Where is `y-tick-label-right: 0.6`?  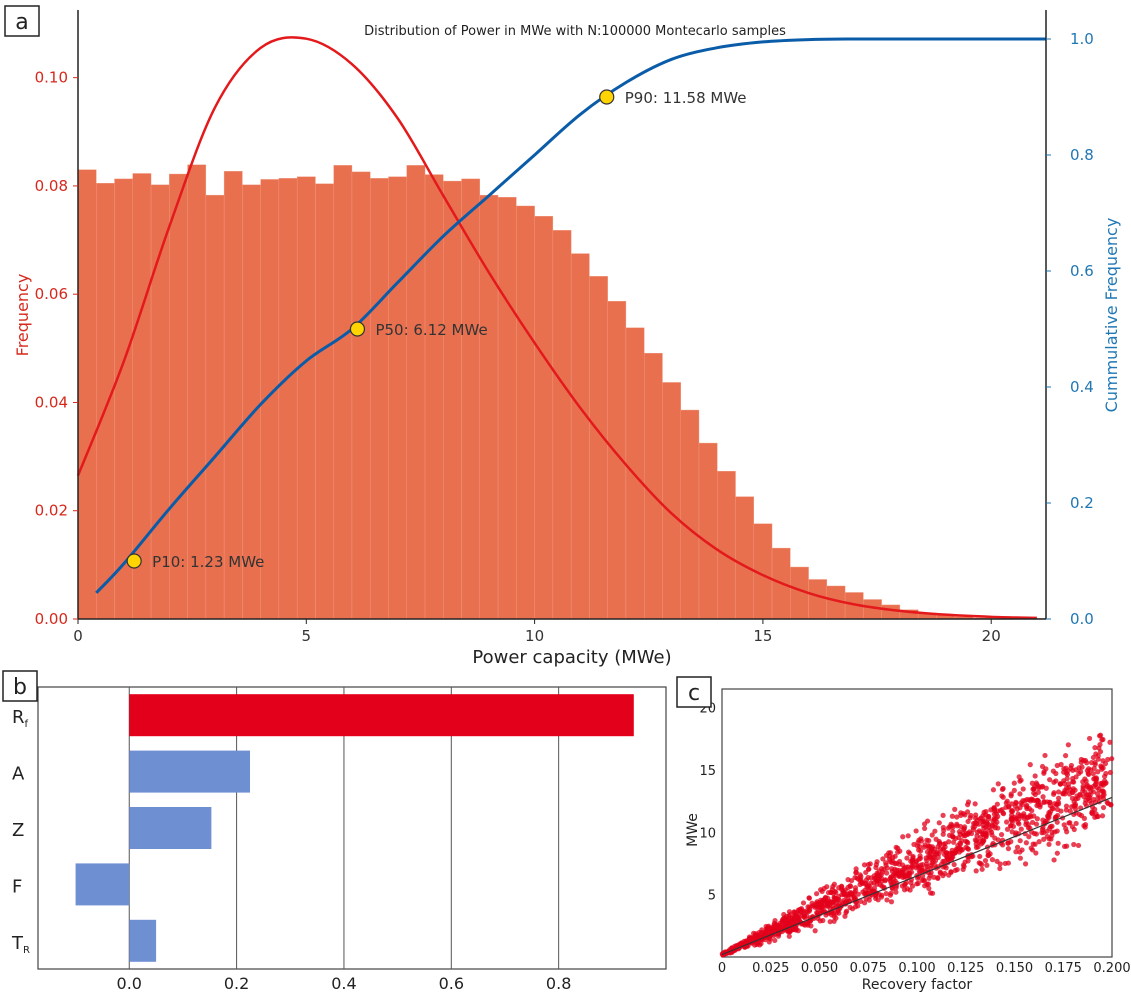 y-tick-label-right: 0.6 is located at coordinates (1082, 271).